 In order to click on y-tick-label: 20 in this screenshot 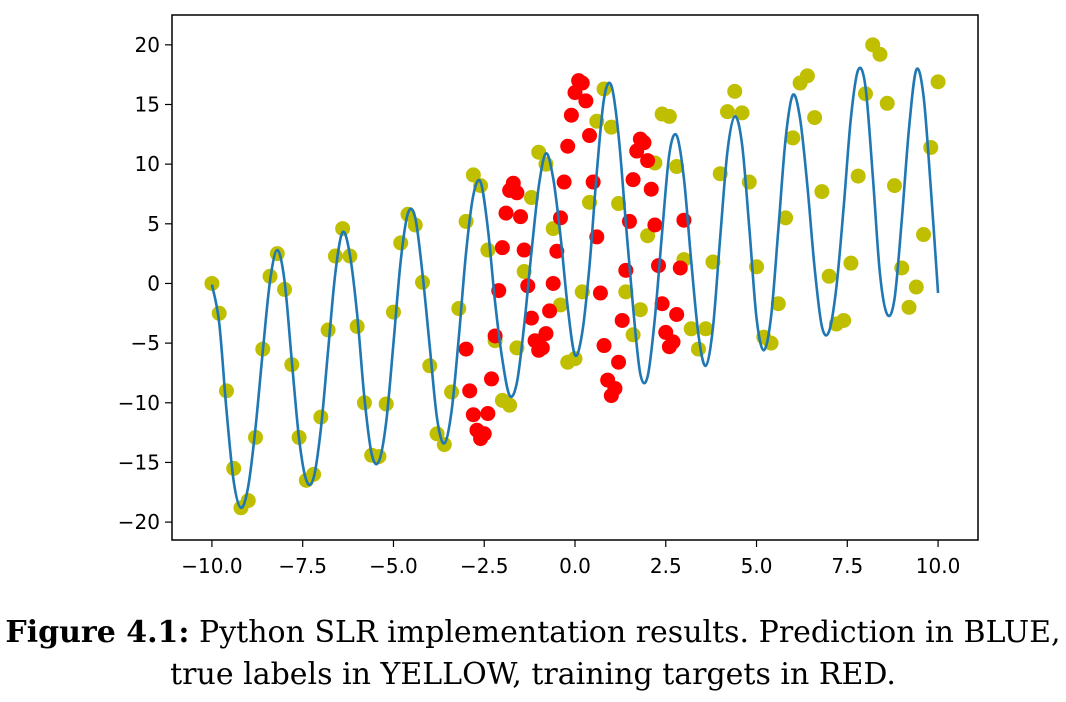, I will do `click(147, 45)`.